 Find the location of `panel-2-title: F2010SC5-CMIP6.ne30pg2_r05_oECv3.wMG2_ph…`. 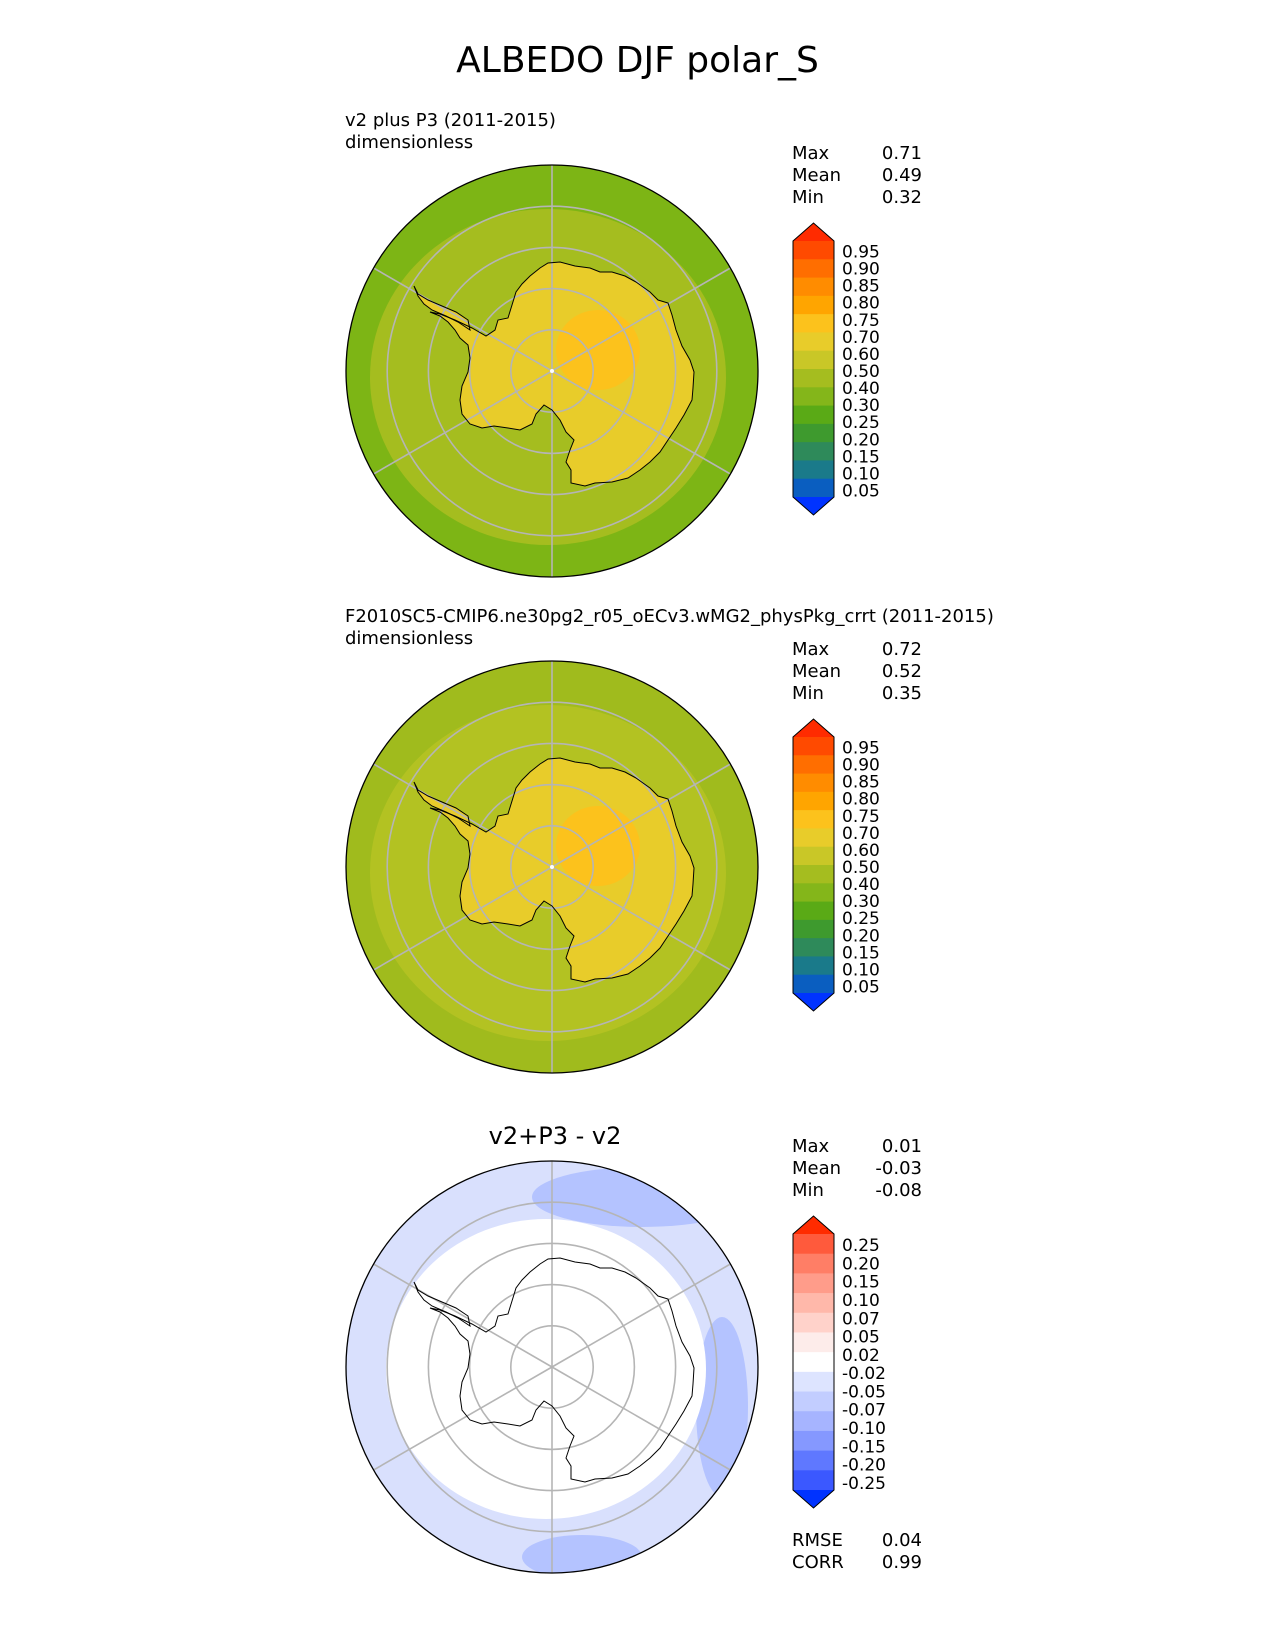

panel-2-title: F2010SC5-CMIP6.ne30pg2_r05_oECv3.wMG2_ph… is located at coordinates (669, 628).